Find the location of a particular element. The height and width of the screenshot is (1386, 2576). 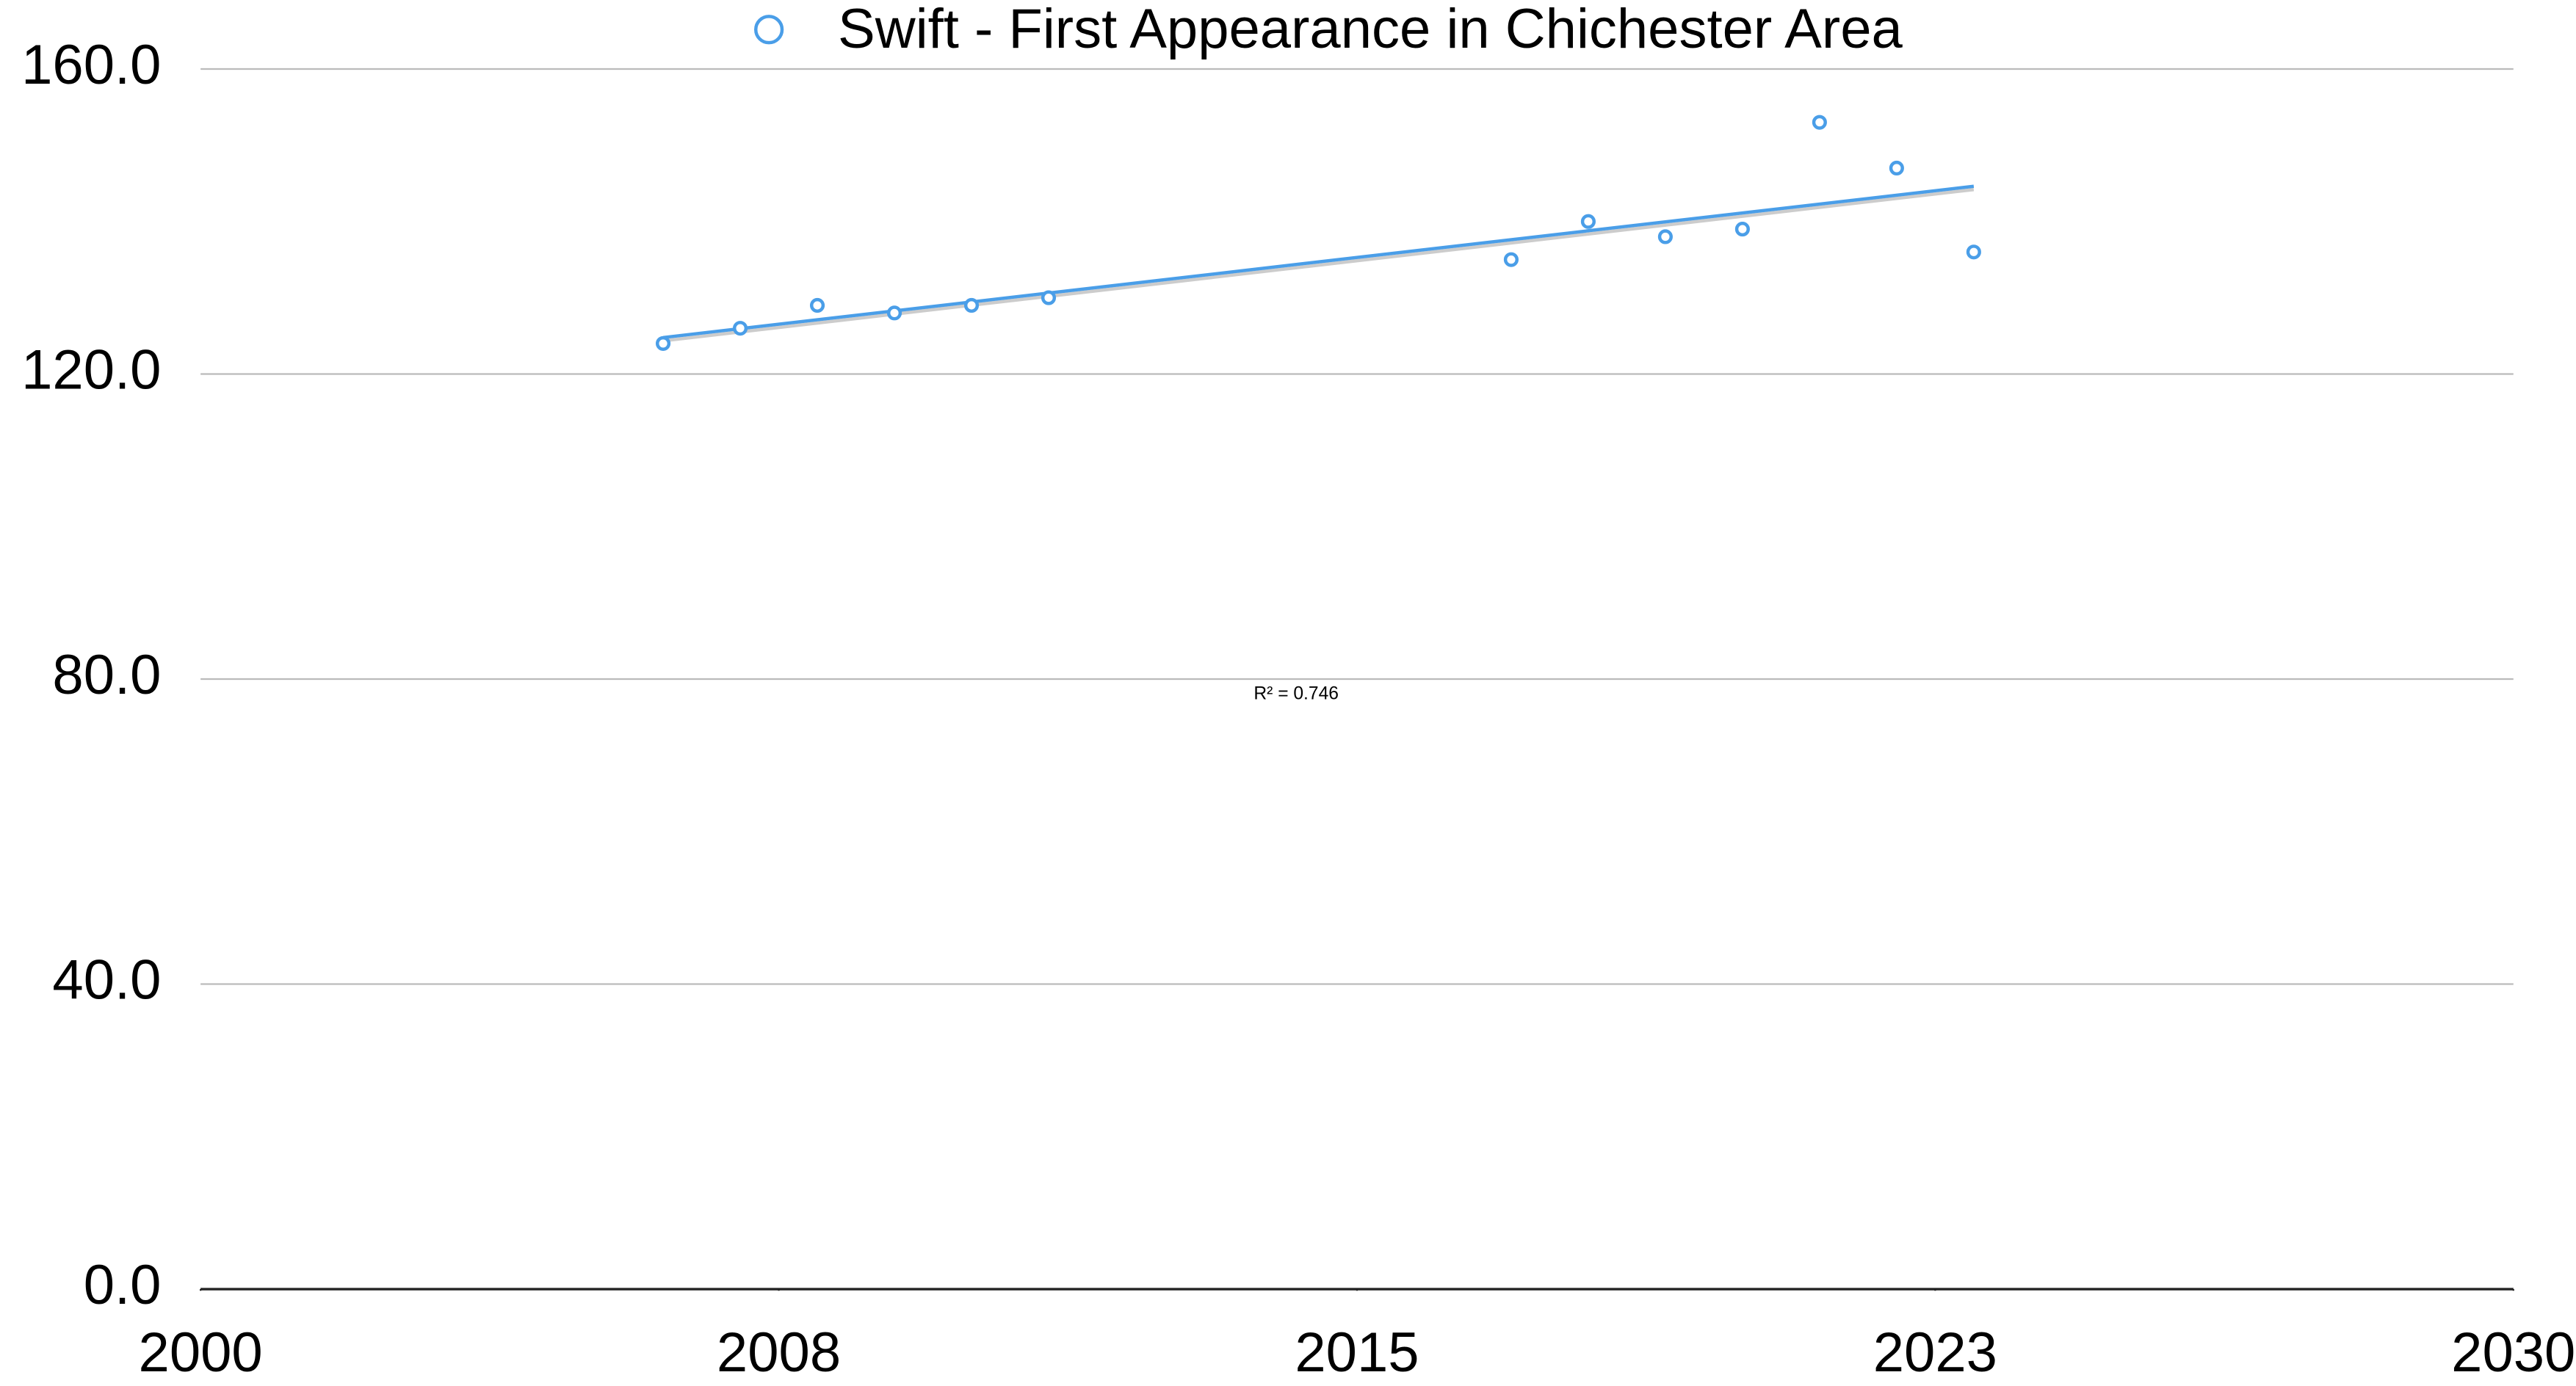

x-tick-label: 2008 is located at coordinates (779, 1352).